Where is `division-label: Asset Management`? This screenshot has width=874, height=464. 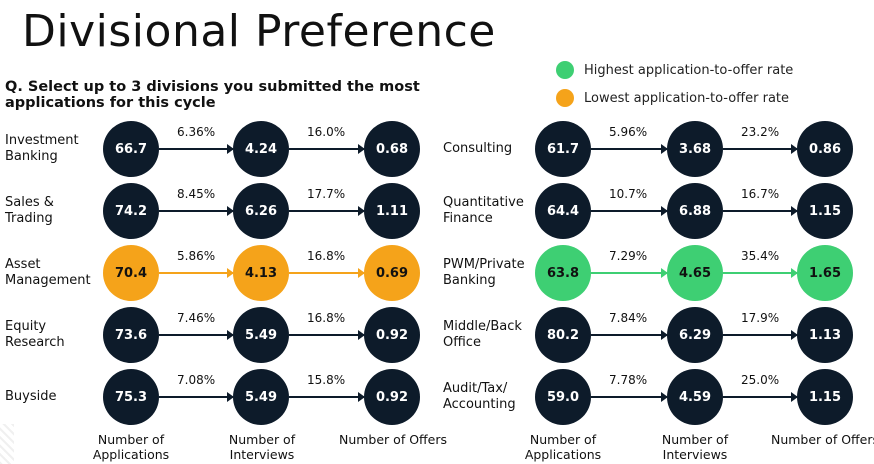
division-label: Asset Management is located at coordinates (48, 272).